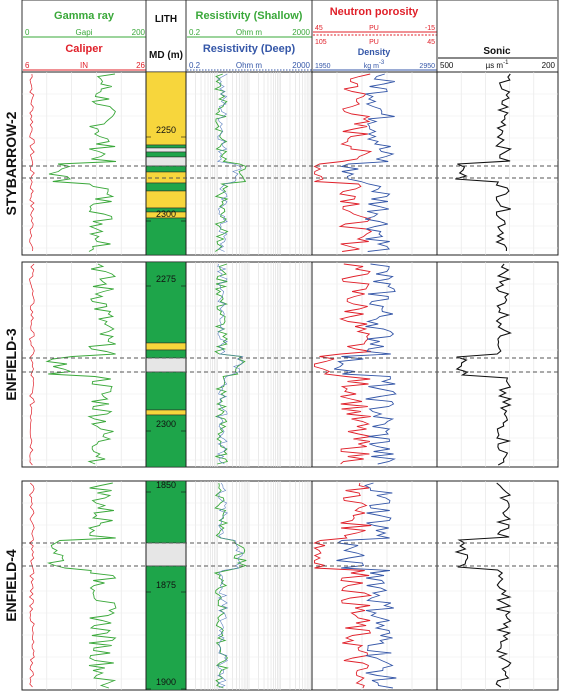 The height and width of the screenshot is (693, 563). What do you see at coordinates (195, 32) in the screenshot?
I see `resistivity-shallow-min: 0.2` at bounding box center [195, 32].